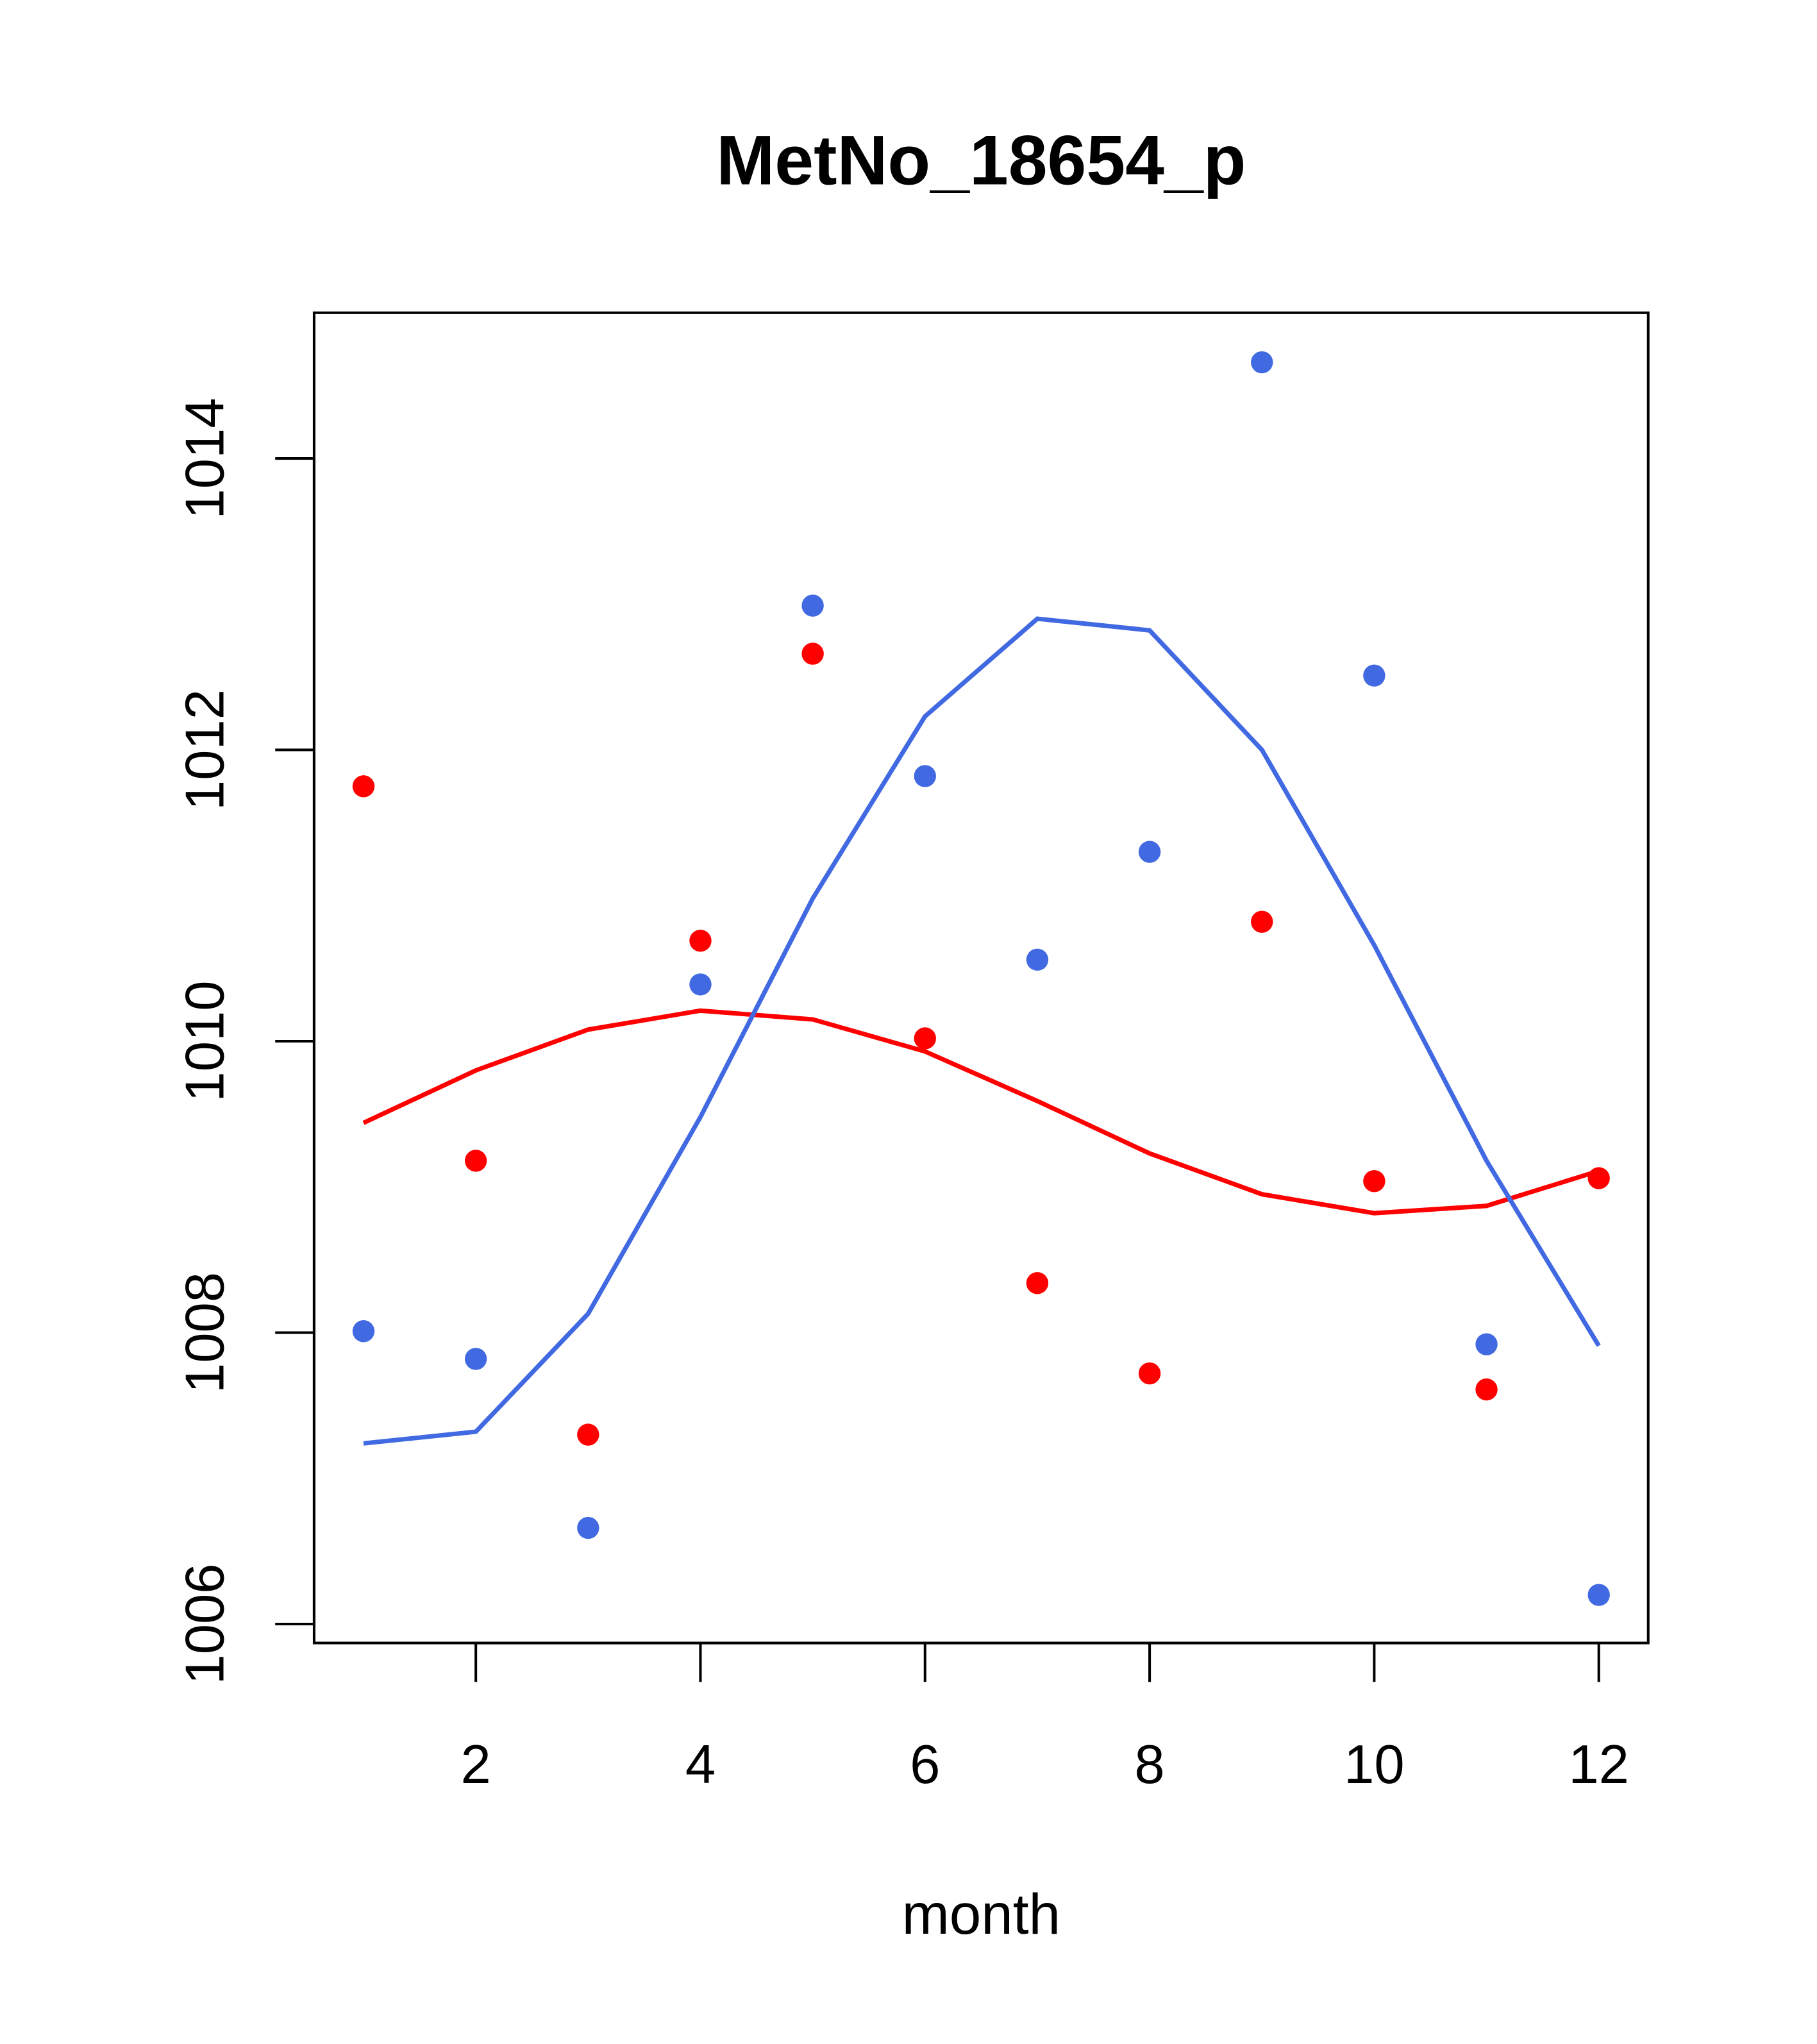 The width and height of the screenshot is (1817, 2044). Describe the element at coordinates (204, 1623) in the screenshot. I see `y-tick-label: 1006` at that location.